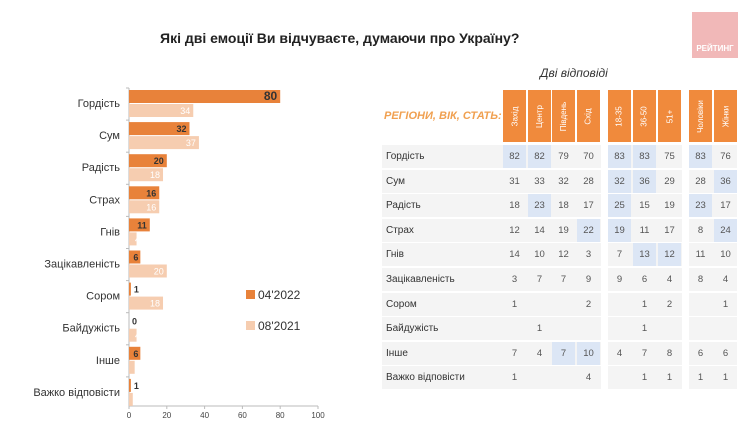  What do you see at coordinates (318, 415) in the screenshot?
I see `x-tick-label: 100` at bounding box center [318, 415].